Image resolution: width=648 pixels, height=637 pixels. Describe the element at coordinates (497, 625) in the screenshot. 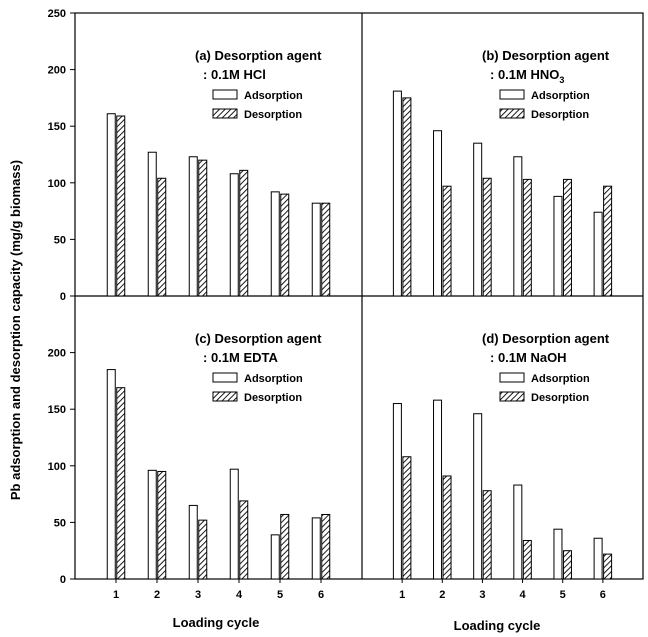

I see `x-axis-title-right: Loading cycle` at that location.